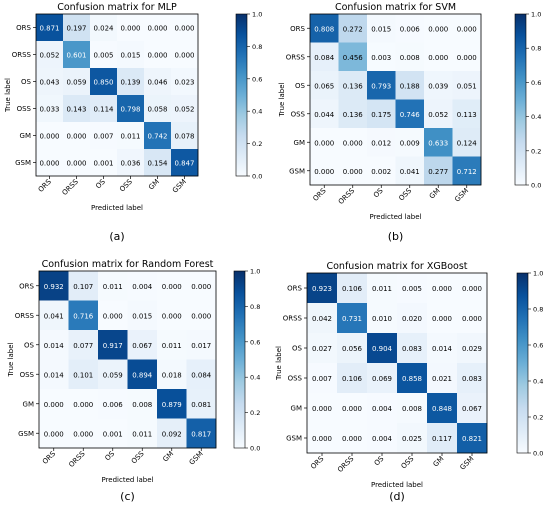  What do you see at coordinates (54, 375) in the screenshot?
I see `cell-value: 0.014` at bounding box center [54, 375].